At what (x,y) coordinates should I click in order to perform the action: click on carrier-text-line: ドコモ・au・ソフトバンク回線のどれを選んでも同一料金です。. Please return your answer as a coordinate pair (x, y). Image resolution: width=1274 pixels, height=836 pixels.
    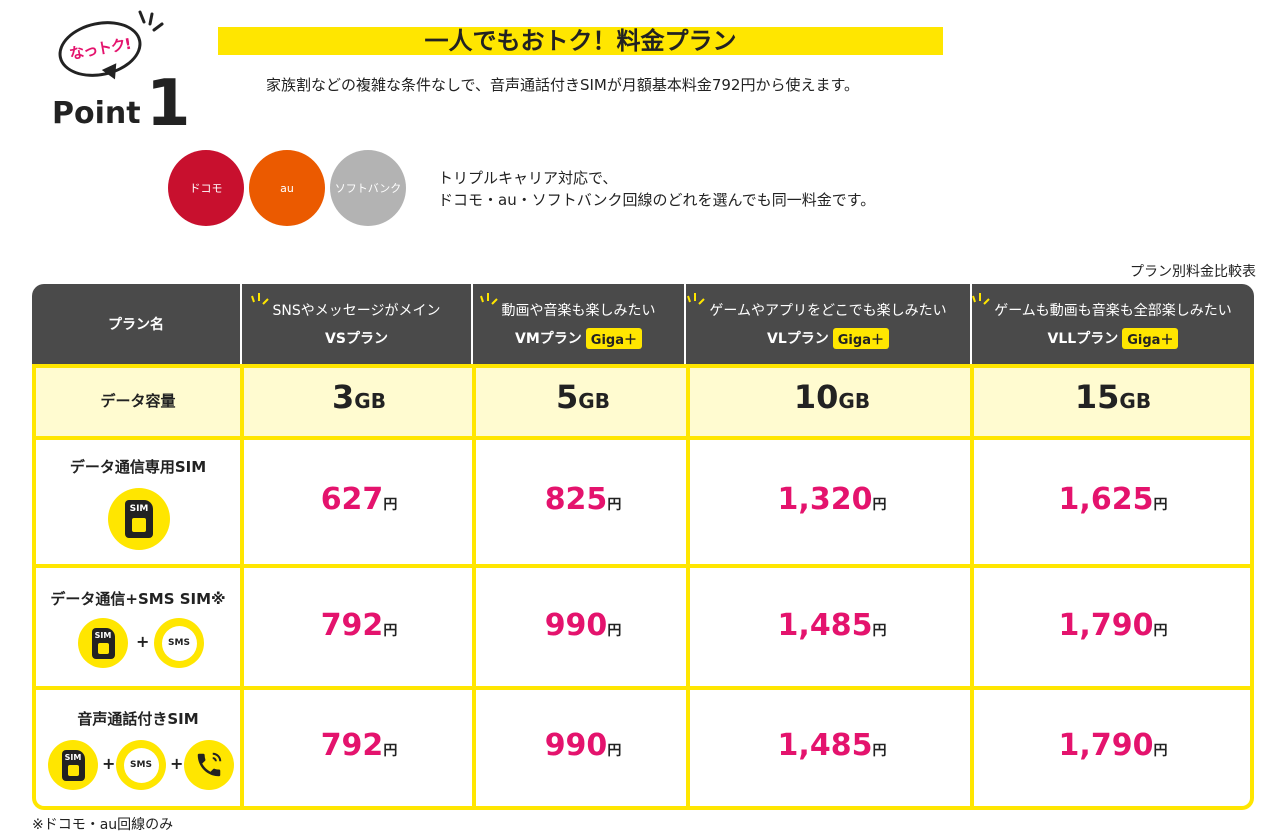
    Looking at the image, I should click on (657, 200).